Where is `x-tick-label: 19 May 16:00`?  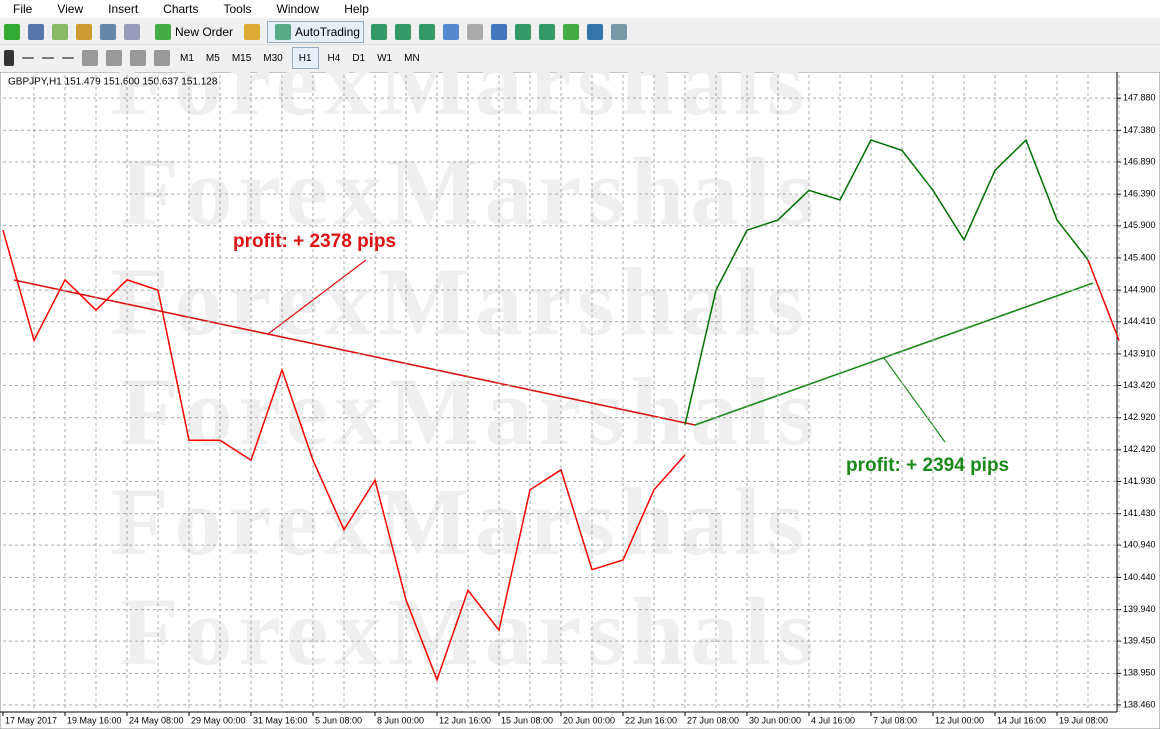
x-tick-label: 19 May 16:00 is located at coordinates (94, 720).